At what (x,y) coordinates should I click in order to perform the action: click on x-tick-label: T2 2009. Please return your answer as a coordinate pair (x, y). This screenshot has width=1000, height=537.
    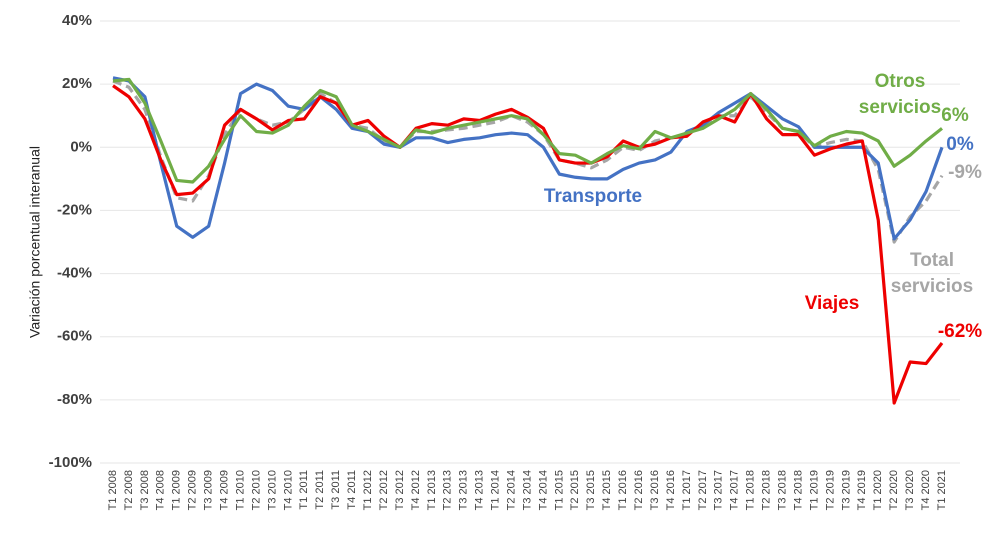
    Looking at the image, I should click on (193, 490).